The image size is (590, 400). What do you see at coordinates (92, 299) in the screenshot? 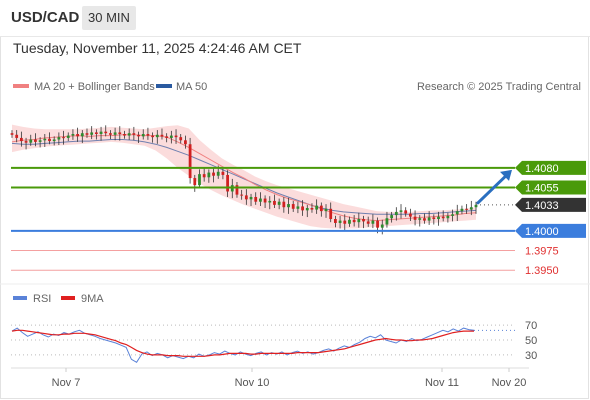
I see `rsi-ma-legend-label: 9MA` at bounding box center [92, 299].